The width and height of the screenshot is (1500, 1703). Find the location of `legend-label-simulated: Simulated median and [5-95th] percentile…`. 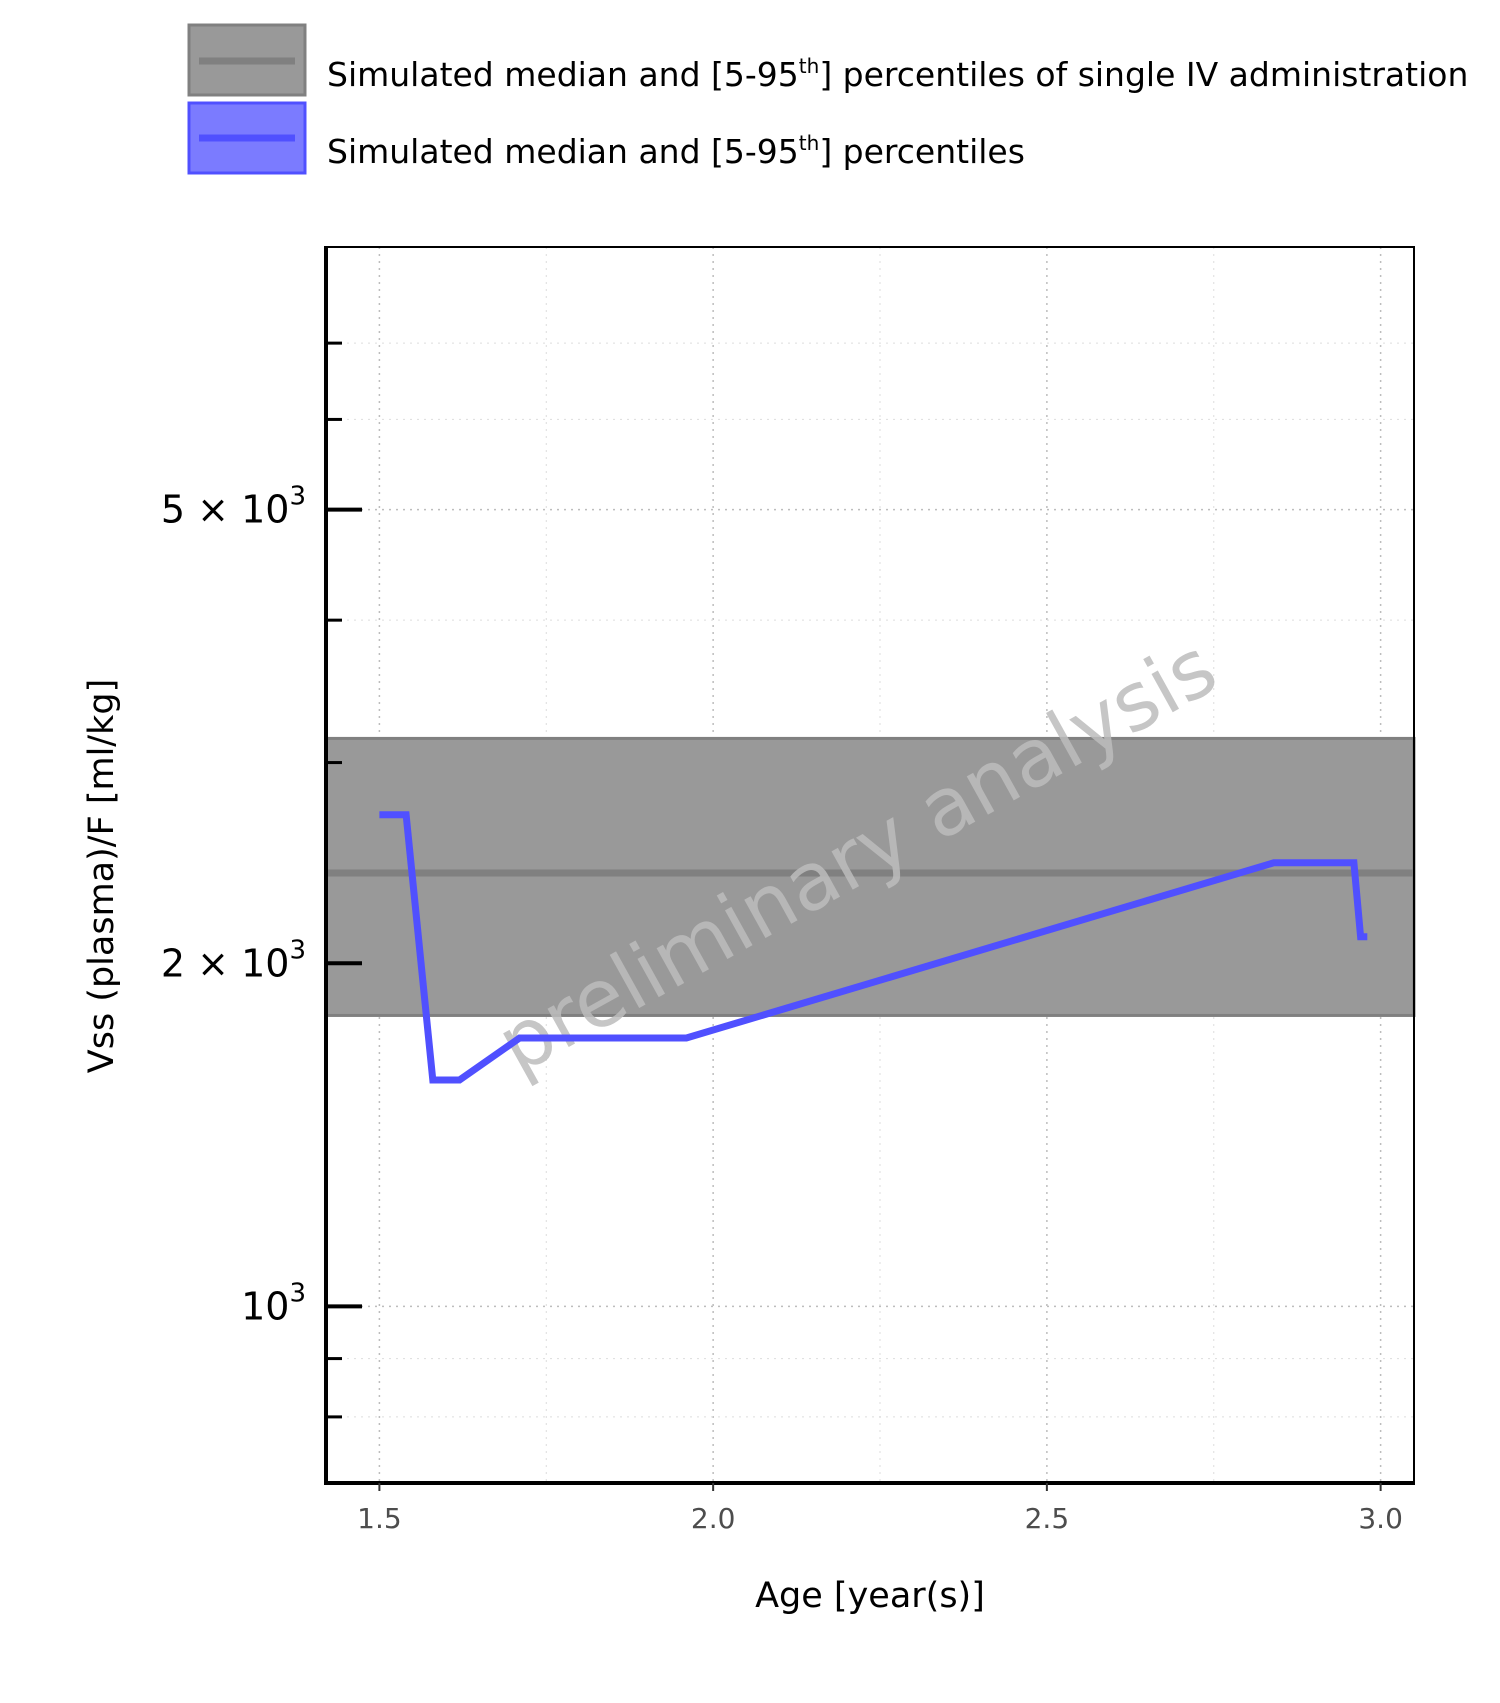

legend-label-simulated: Simulated median and [5-95th] percentile… is located at coordinates (676, 151).